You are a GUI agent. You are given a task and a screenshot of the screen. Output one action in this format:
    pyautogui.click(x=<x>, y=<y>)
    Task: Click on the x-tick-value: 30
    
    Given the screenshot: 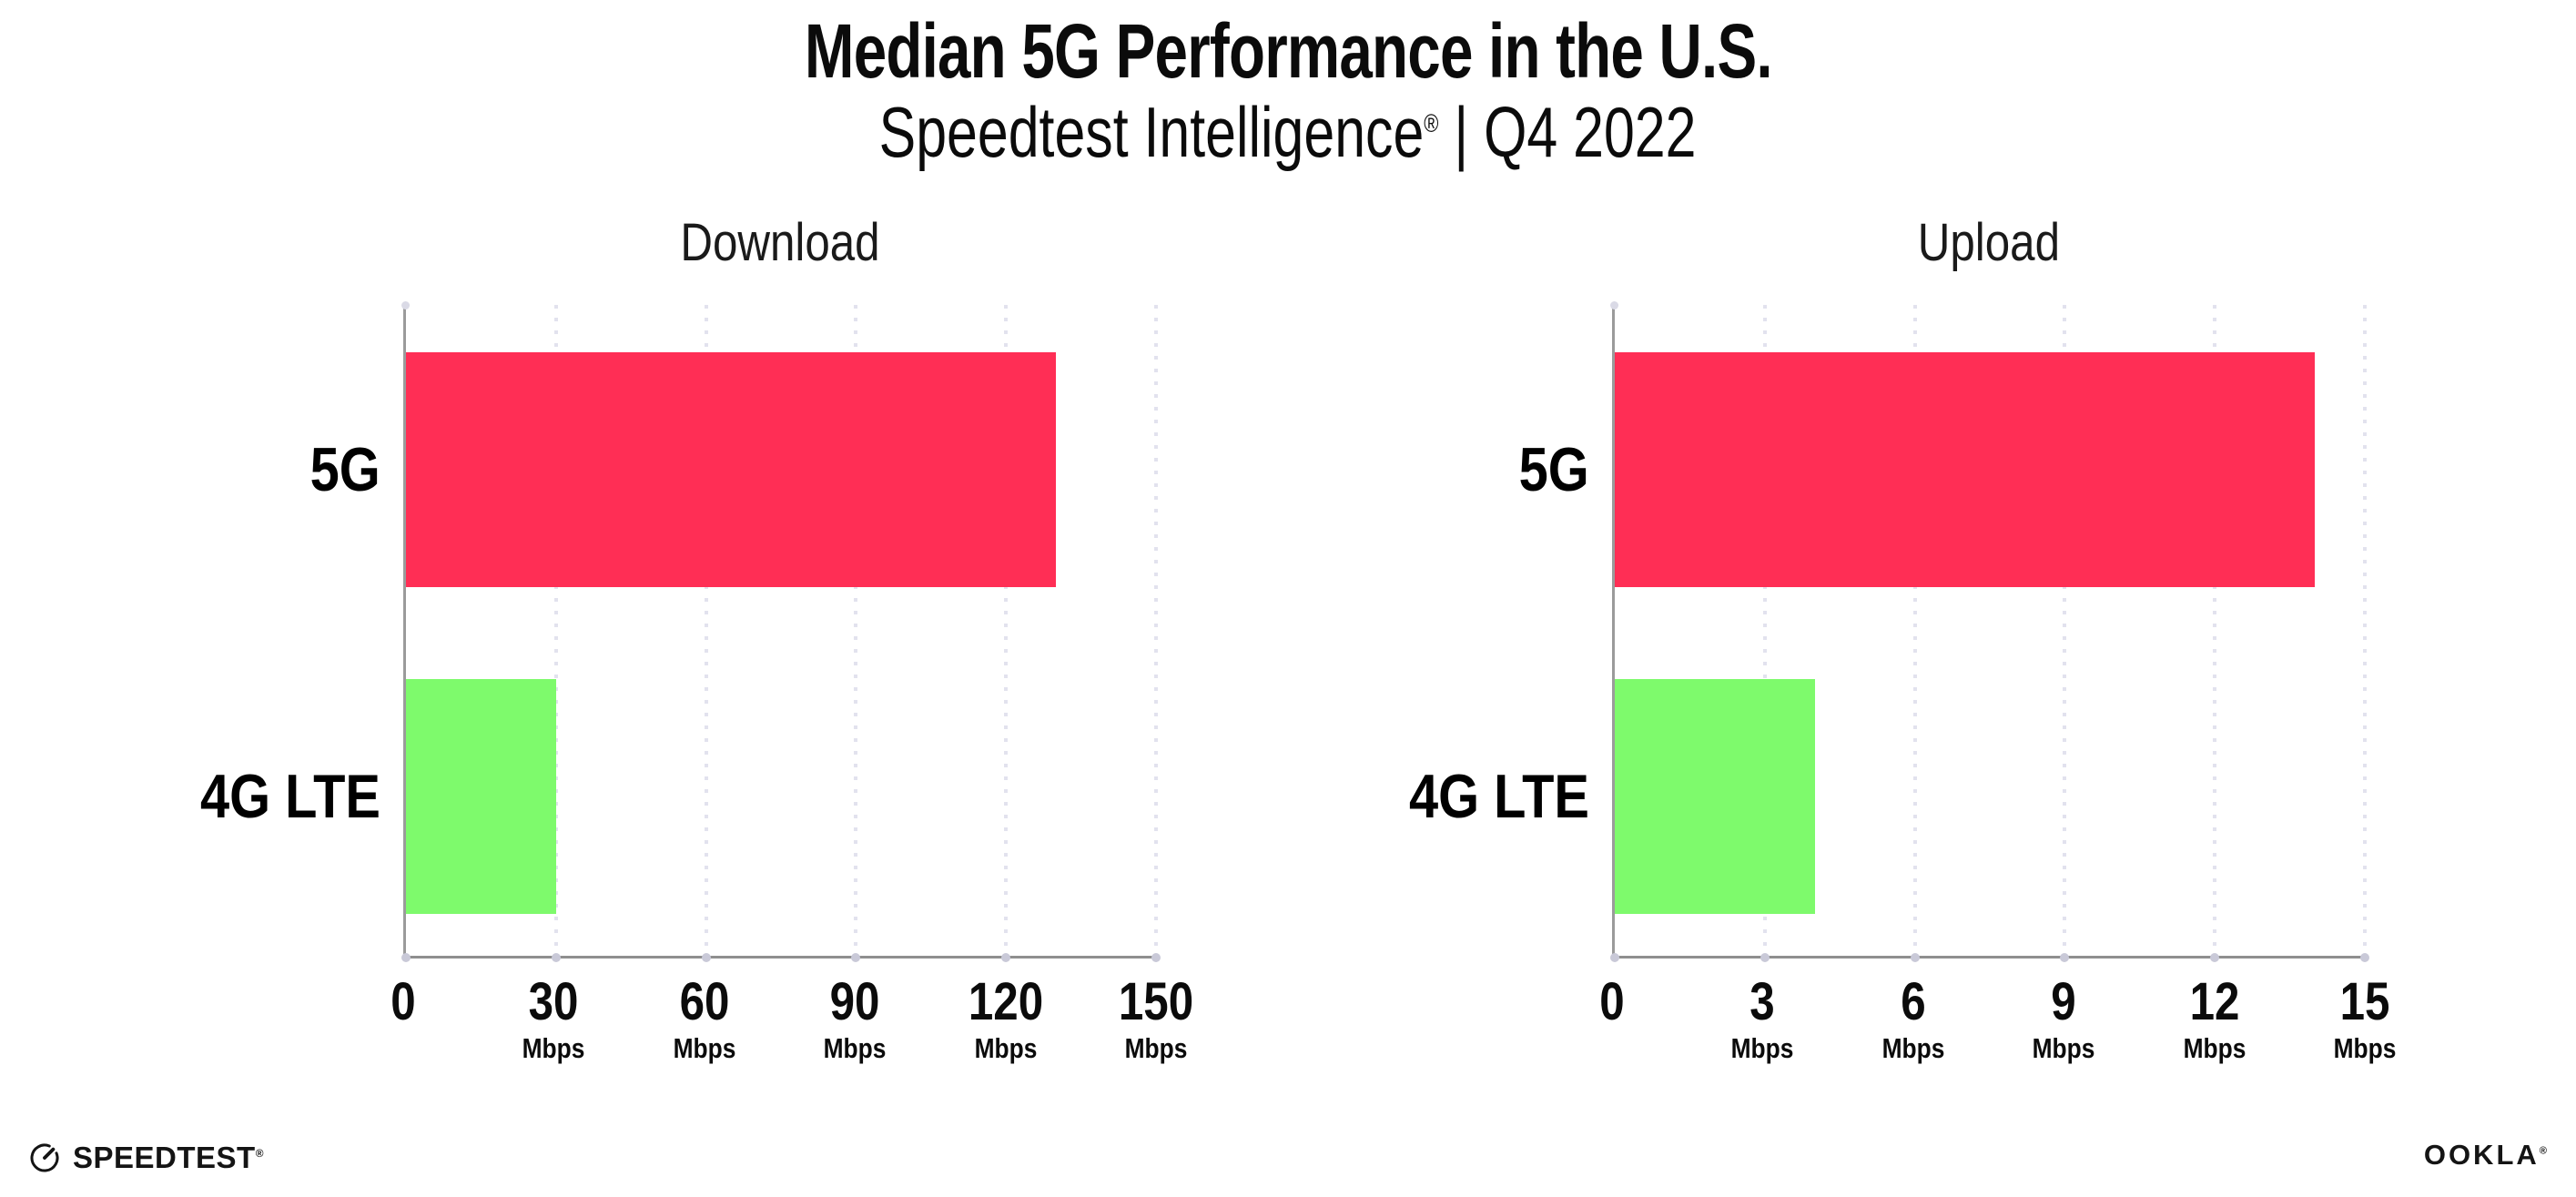 What is the action you would take?
    pyautogui.click(x=553, y=1002)
    